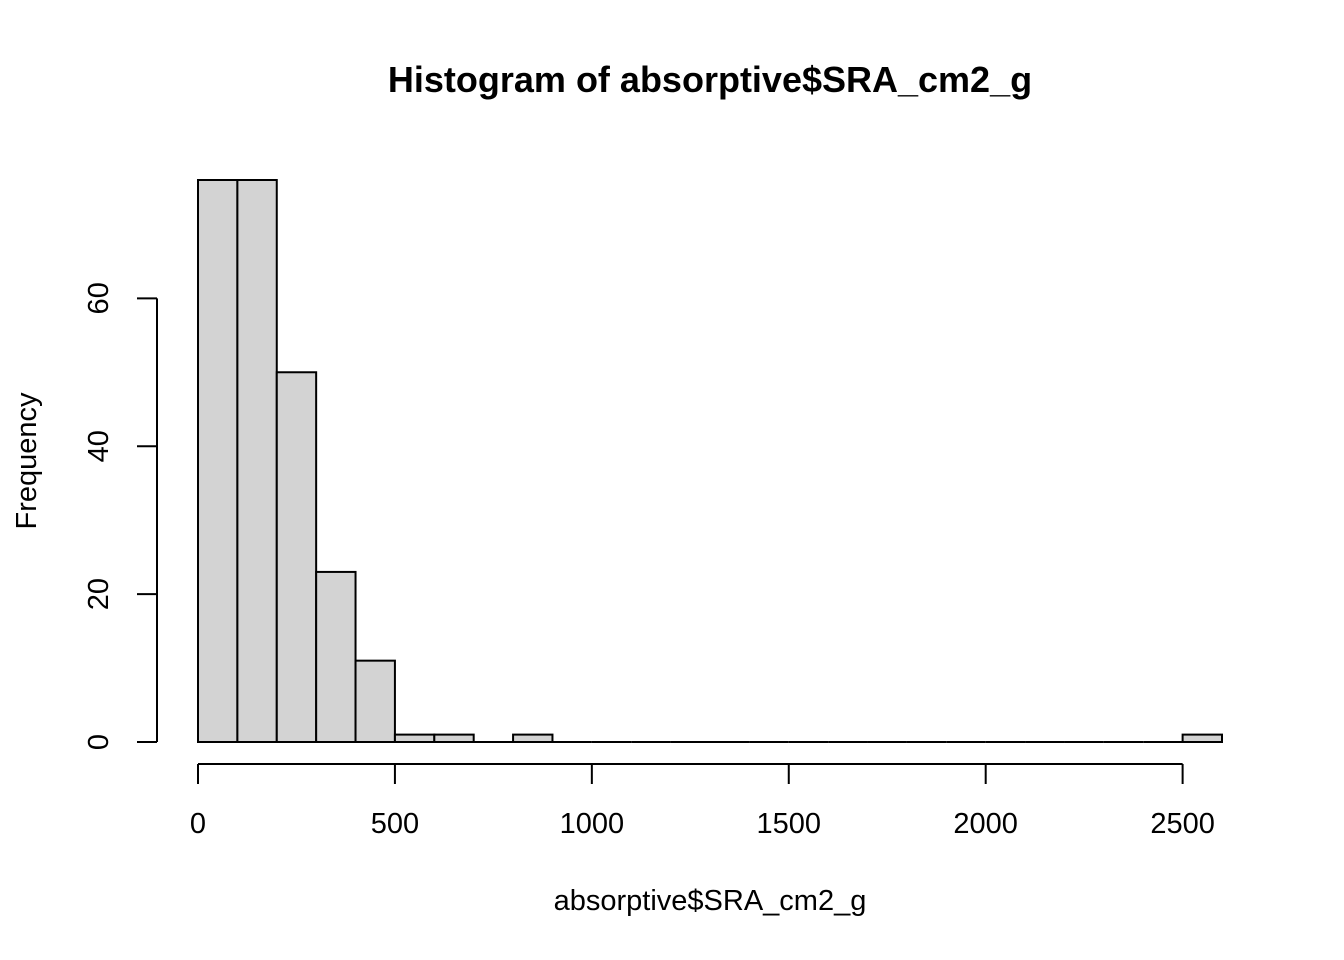 This screenshot has height=960, width=1344. Describe the element at coordinates (99, 446) in the screenshot. I see `y-tick-label-2: 40` at that location.